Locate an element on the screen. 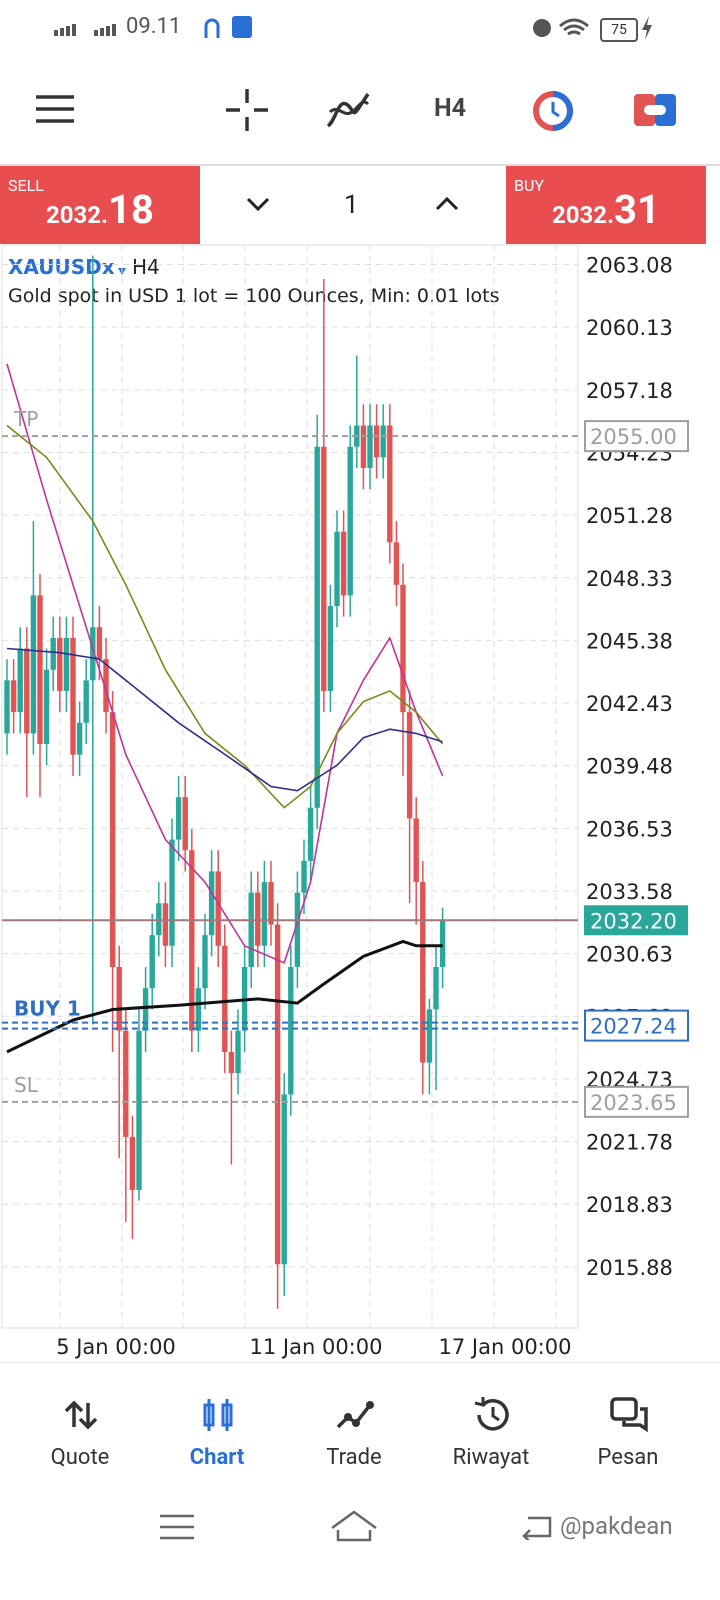  nav-item: Quote is located at coordinates (80, 1433).